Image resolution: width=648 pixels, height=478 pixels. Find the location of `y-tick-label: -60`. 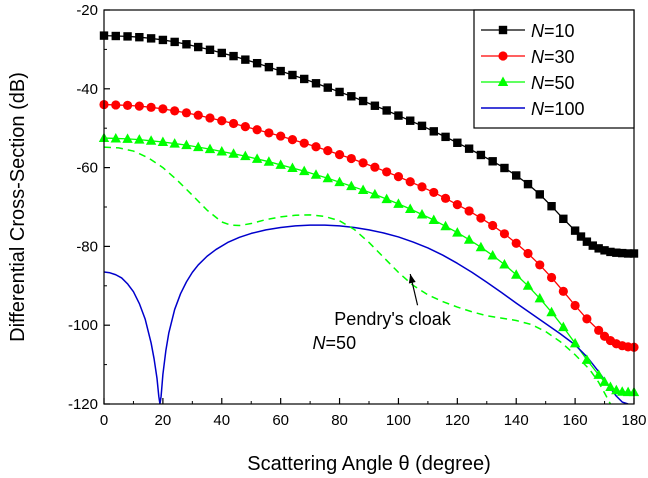

y-tick-label: -60 is located at coordinates (87, 168).